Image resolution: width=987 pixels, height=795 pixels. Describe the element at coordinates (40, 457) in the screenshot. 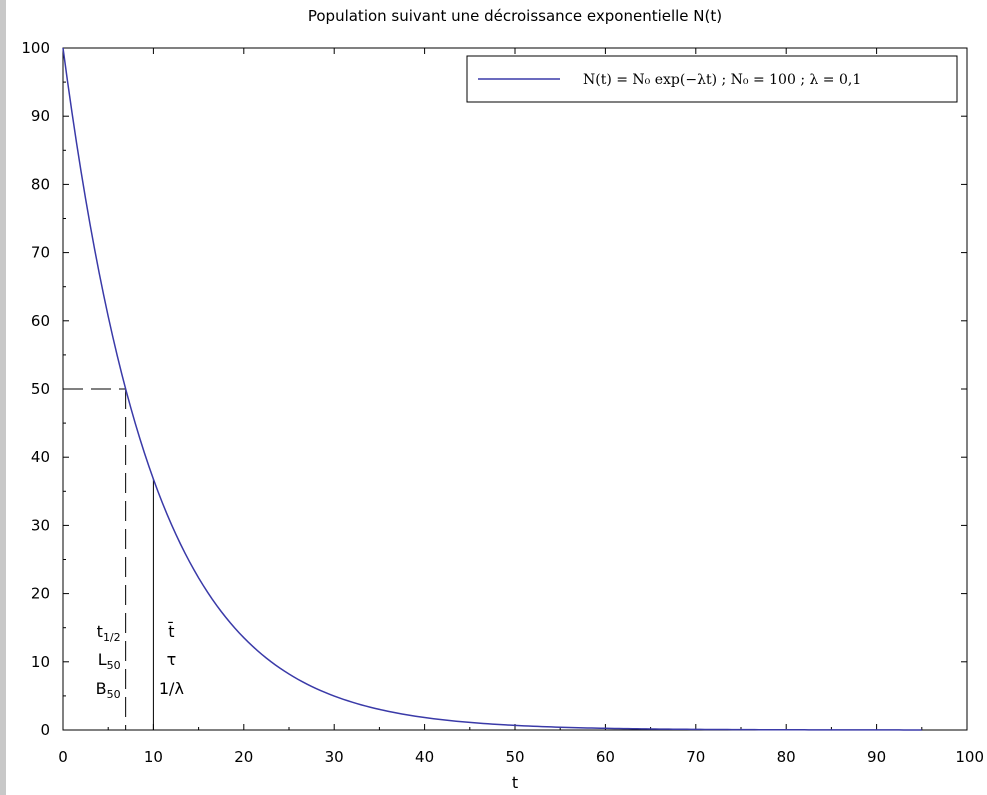

I see `y-tick-label: 40` at that location.